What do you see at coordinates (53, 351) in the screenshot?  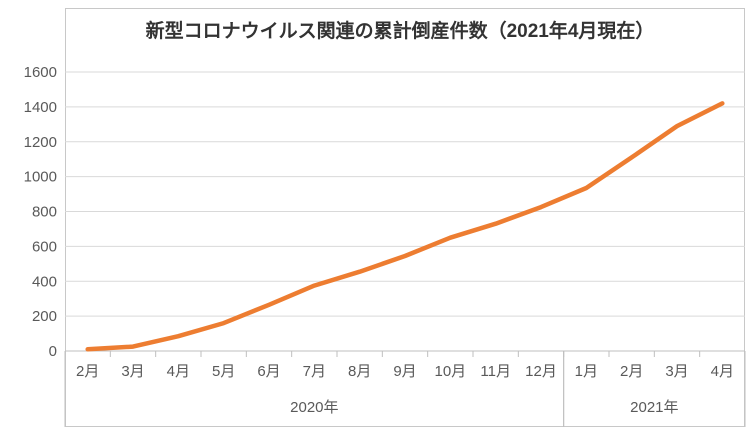 I see `y-tick-label: 0` at bounding box center [53, 351].